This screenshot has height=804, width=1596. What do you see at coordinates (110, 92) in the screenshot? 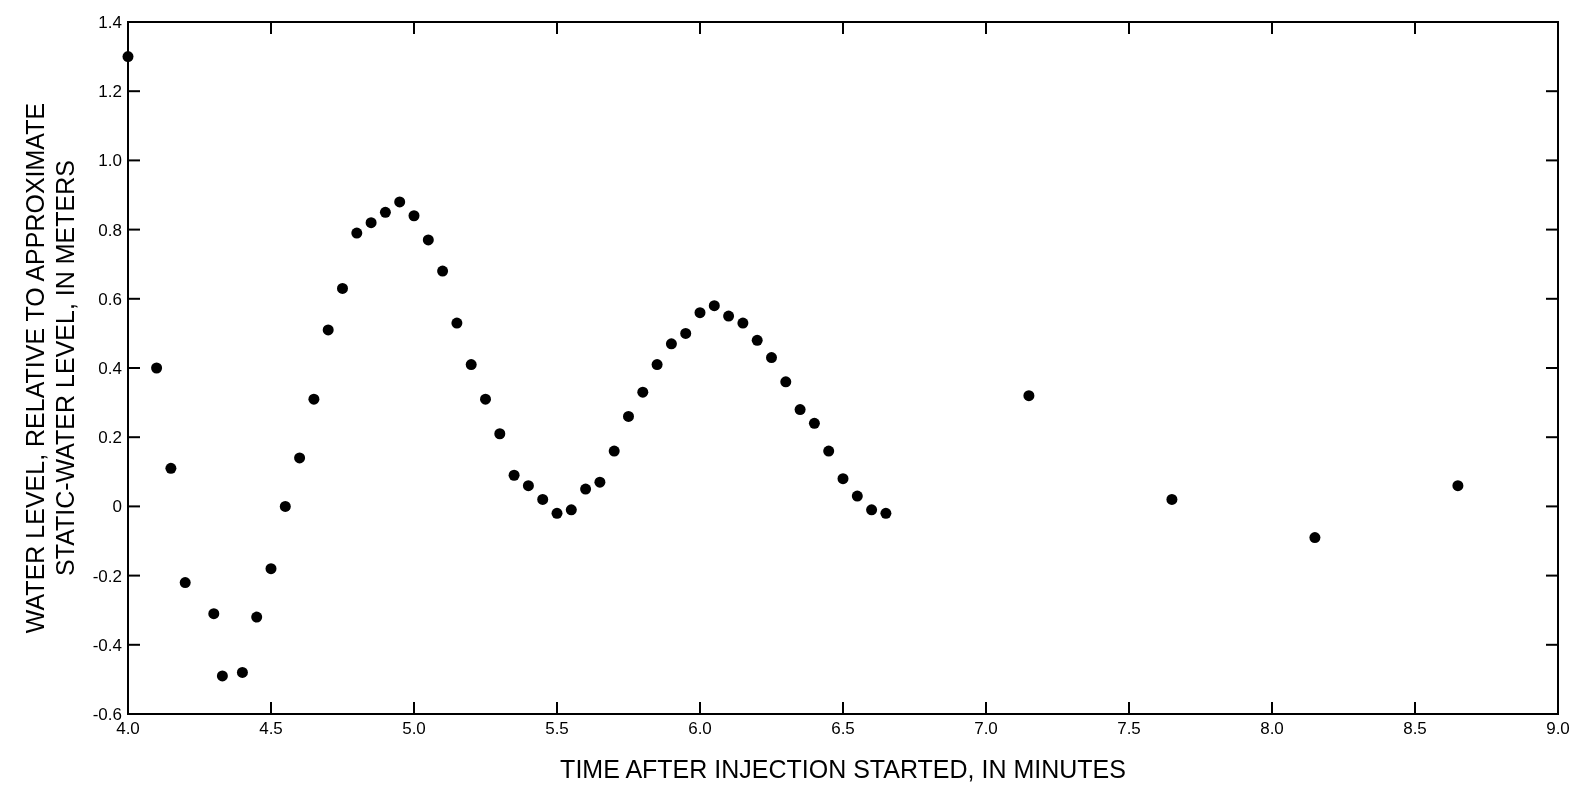
I see `y-tick-label: 1.2` at bounding box center [110, 92].